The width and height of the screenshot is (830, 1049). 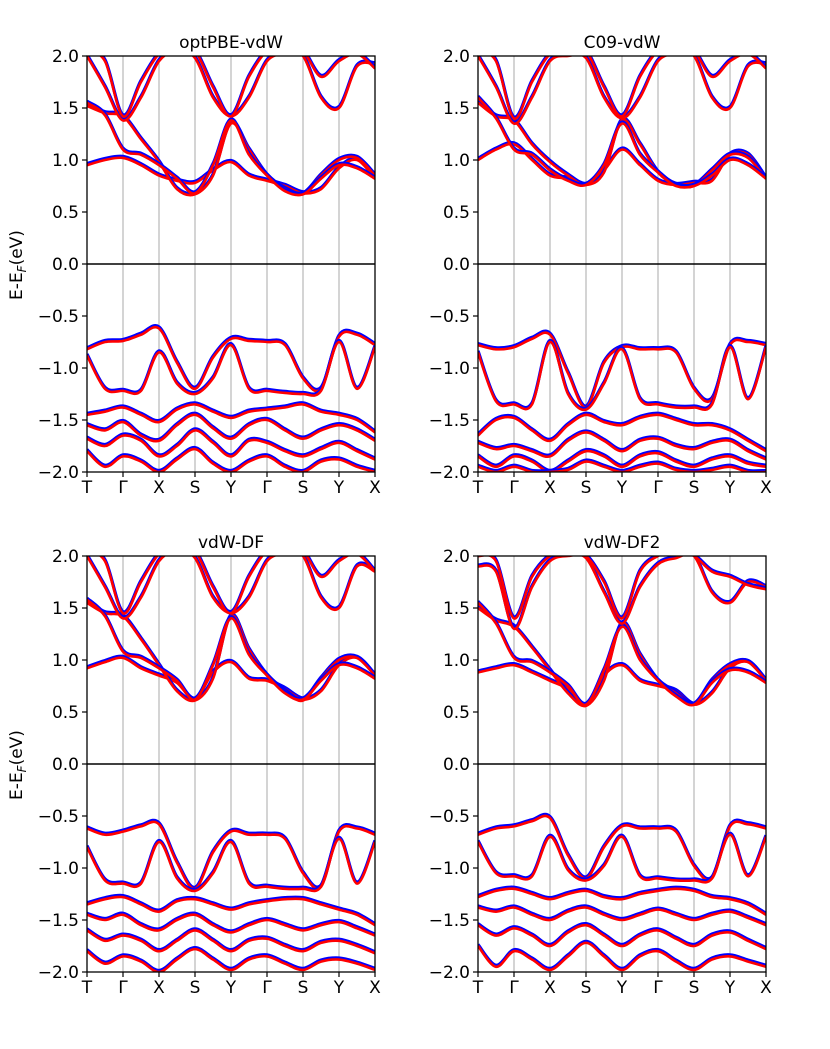 I want to click on panel-title: optPBE-vdW, so click(x=231, y=43).